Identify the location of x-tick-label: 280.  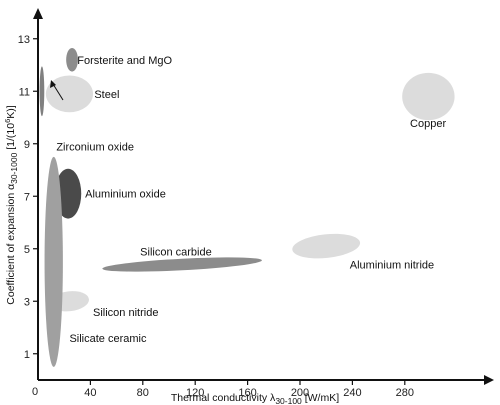
(405, 393).